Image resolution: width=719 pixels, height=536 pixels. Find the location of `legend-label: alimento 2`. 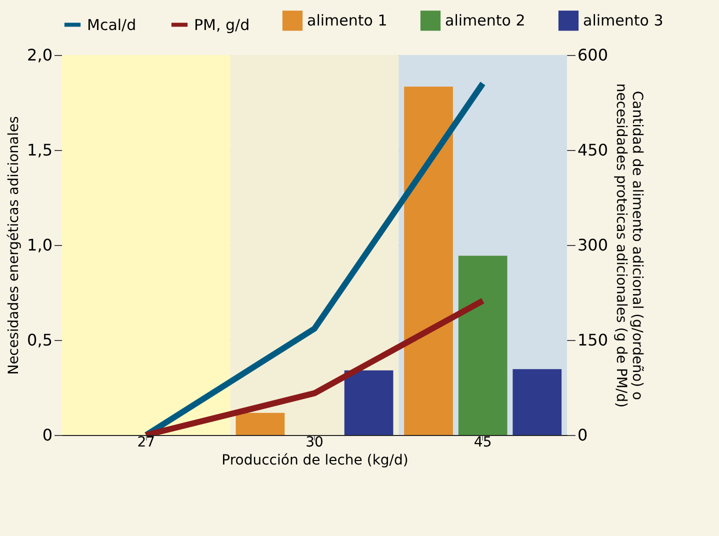

legend-label: alimento 2 is located at coordinates (485, 21).